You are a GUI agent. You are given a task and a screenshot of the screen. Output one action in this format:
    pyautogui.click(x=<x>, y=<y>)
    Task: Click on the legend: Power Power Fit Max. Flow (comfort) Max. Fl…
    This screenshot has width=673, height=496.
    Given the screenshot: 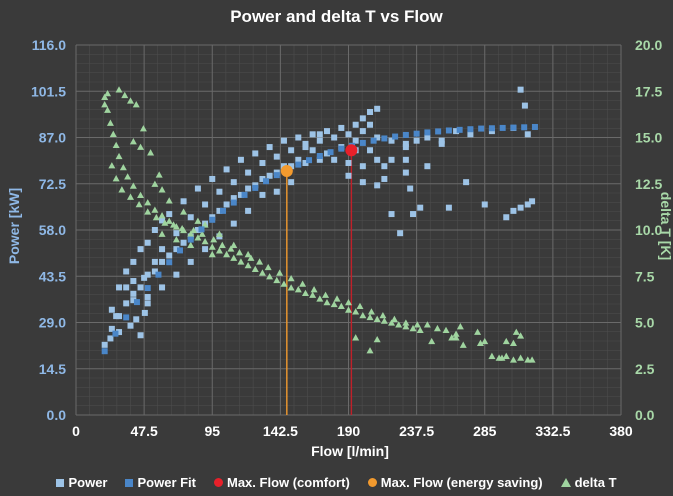 What is the action you would take?
    pyautogui.click(x=336, y=482)
    